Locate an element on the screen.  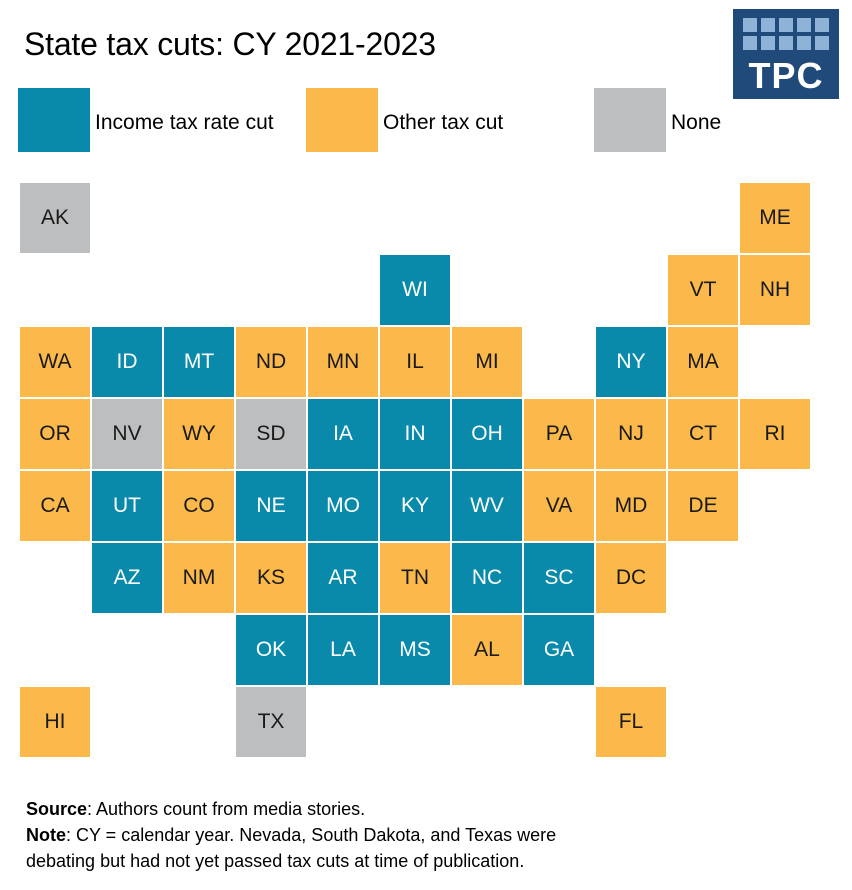
state-tile-ms: MS is located at coordinates (415, 650).